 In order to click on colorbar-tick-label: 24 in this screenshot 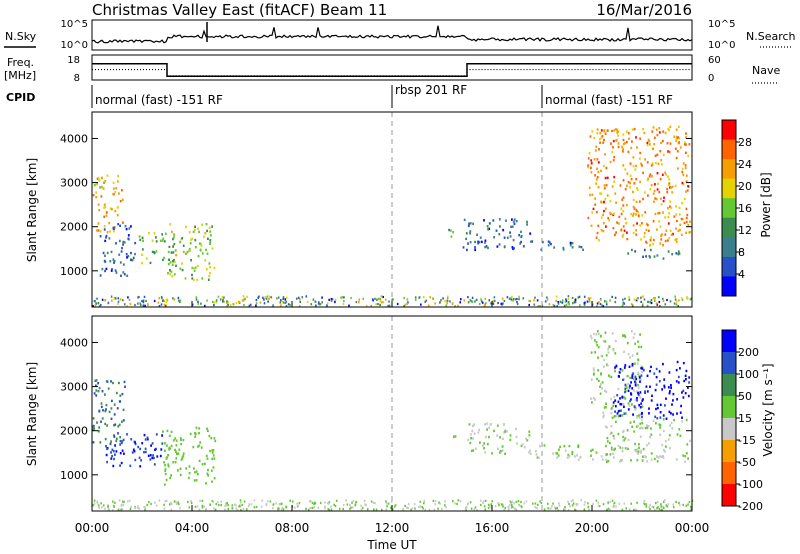, I will do `click(745, 164)`.